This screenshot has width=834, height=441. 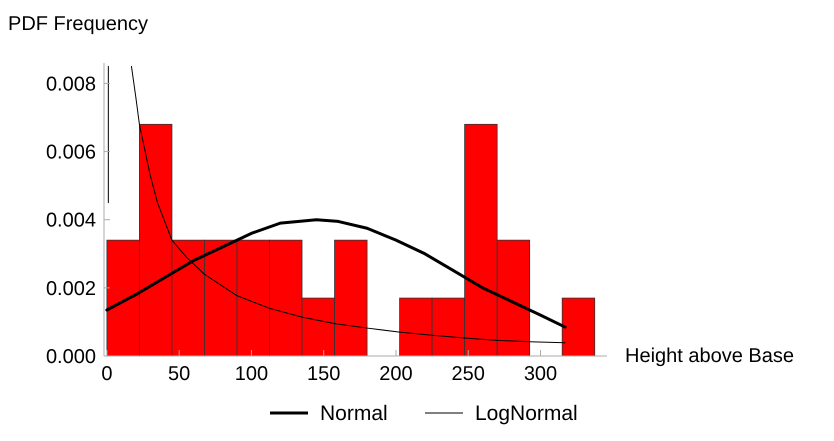 I want to click on y-tick-label: 0.004, so click(x=71, y=221).